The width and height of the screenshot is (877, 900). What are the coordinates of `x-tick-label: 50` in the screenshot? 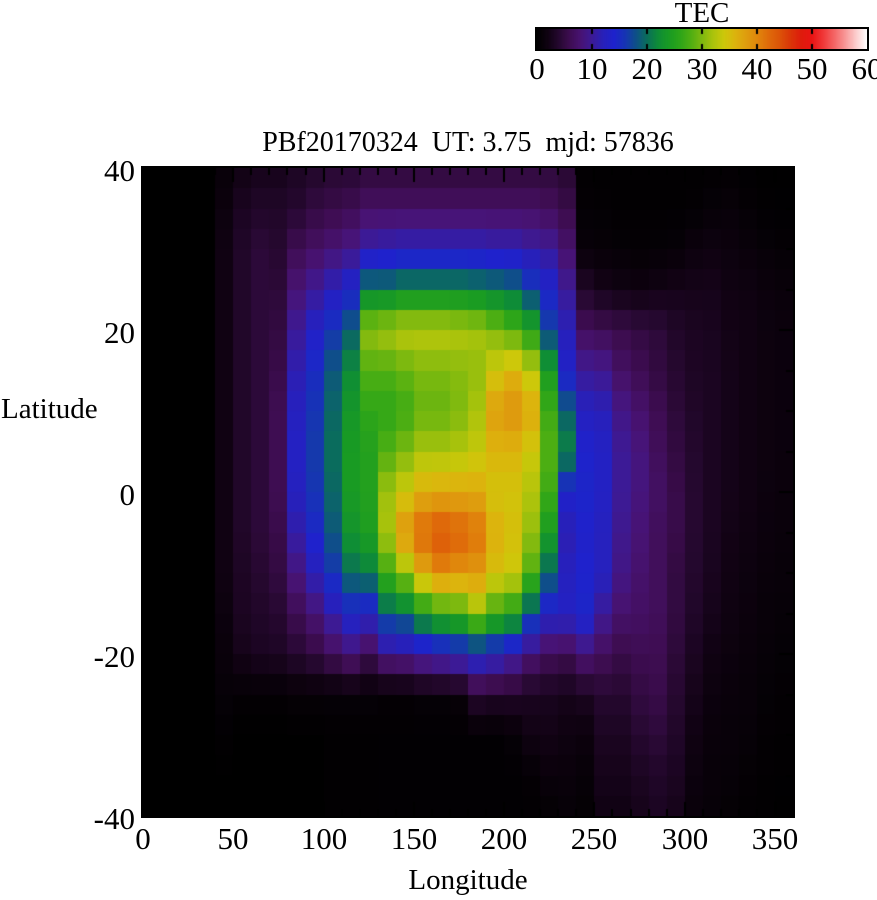 It's located at (233, 838).